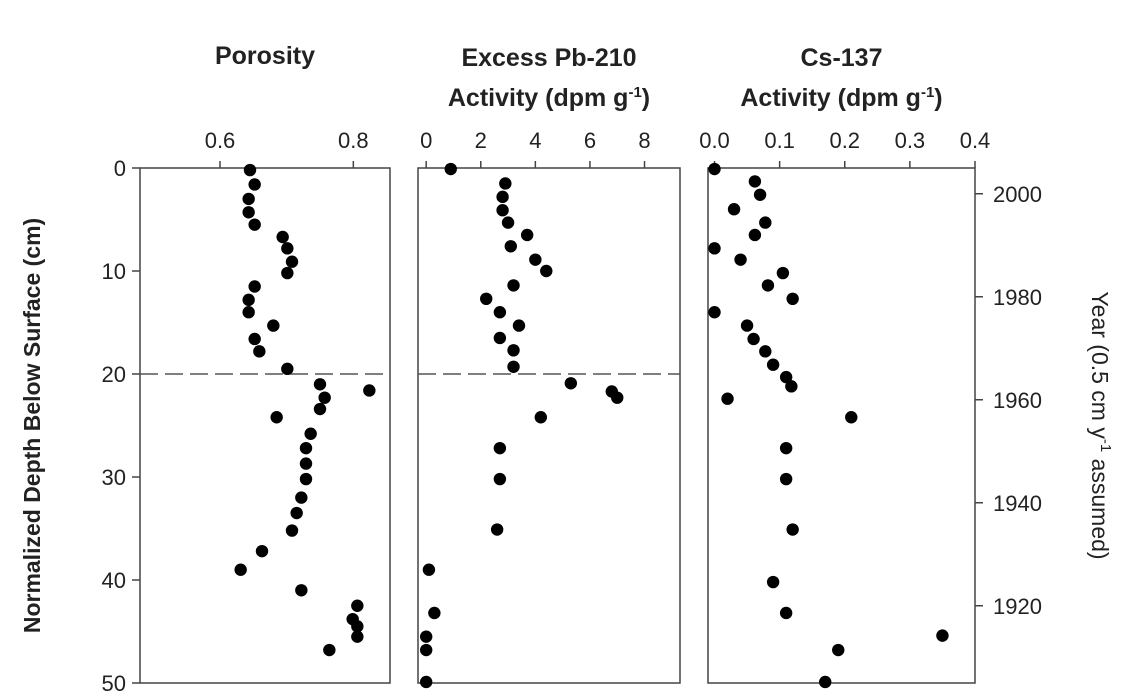 The height and width of the screenshot is (696, 1121). What do you see at coordinates (844, 140) in the screenshot?
I see `x-tick-label: 0.2` at bounding box center [844, 140].